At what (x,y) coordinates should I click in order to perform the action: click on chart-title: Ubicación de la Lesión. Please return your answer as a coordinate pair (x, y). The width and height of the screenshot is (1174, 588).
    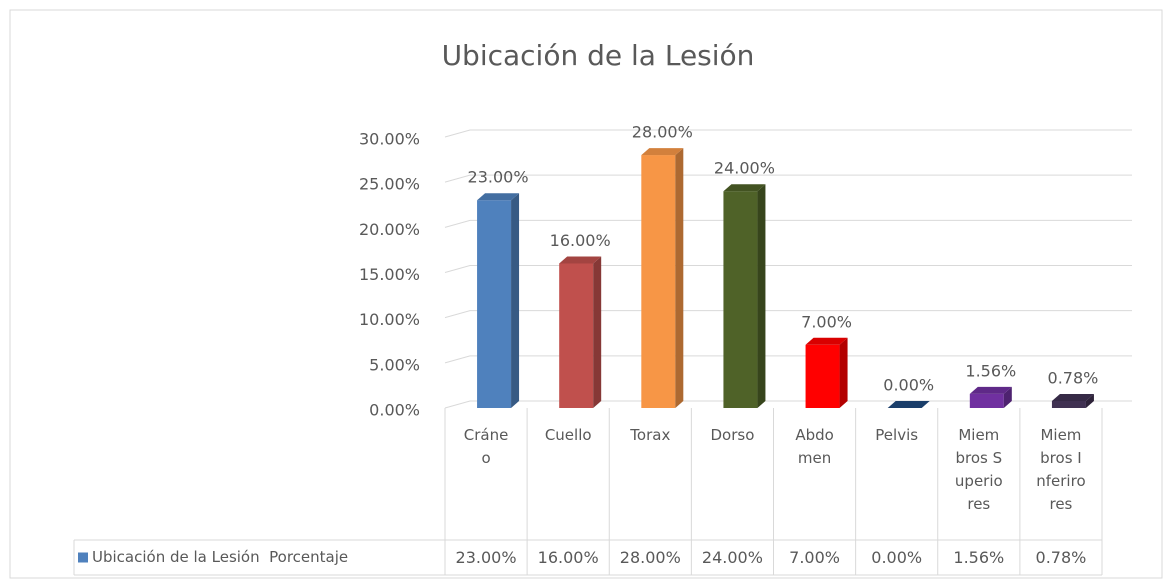
    Looking at the image, I should click on (598, 55).